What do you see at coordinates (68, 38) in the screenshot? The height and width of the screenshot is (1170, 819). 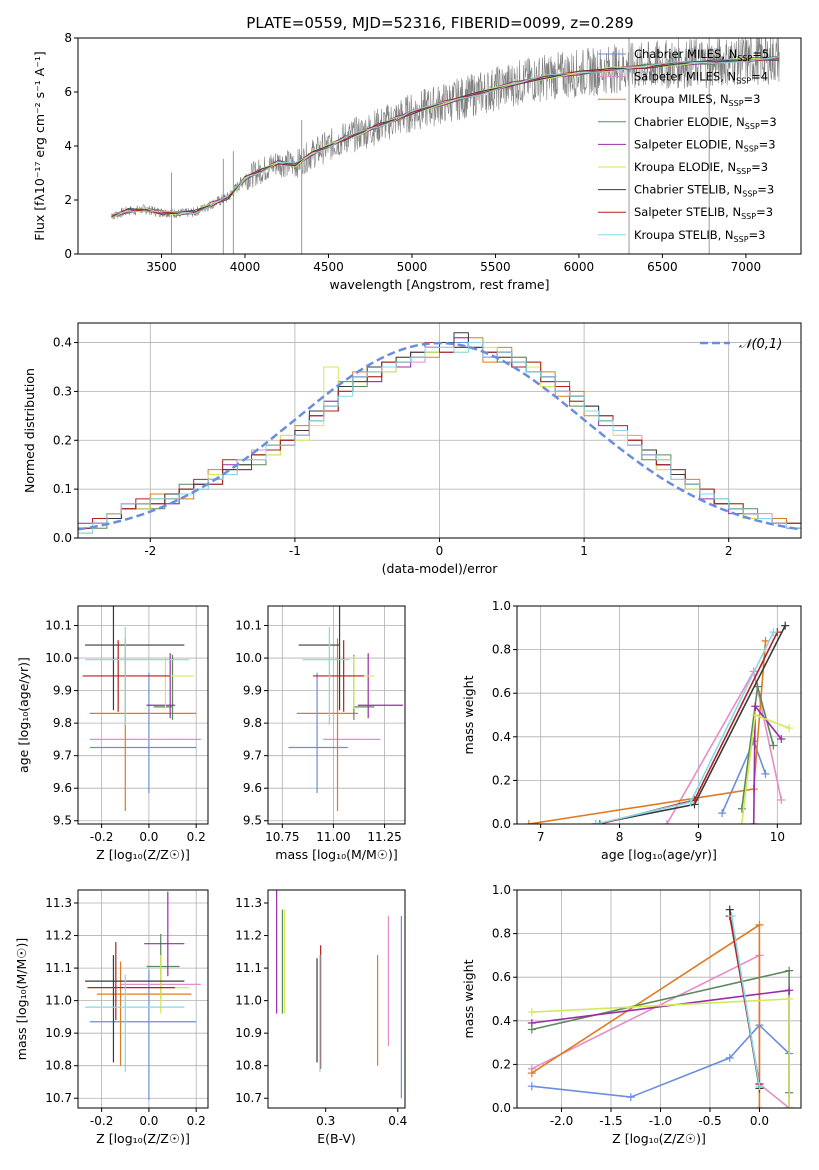 I see `y-tick-label: 8` at bounding box center [68, 38].